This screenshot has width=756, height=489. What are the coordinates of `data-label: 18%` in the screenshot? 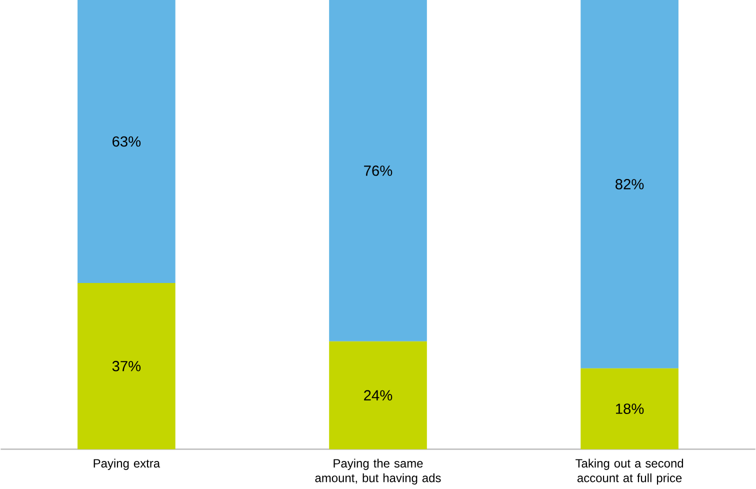 It's located at (630, 409).